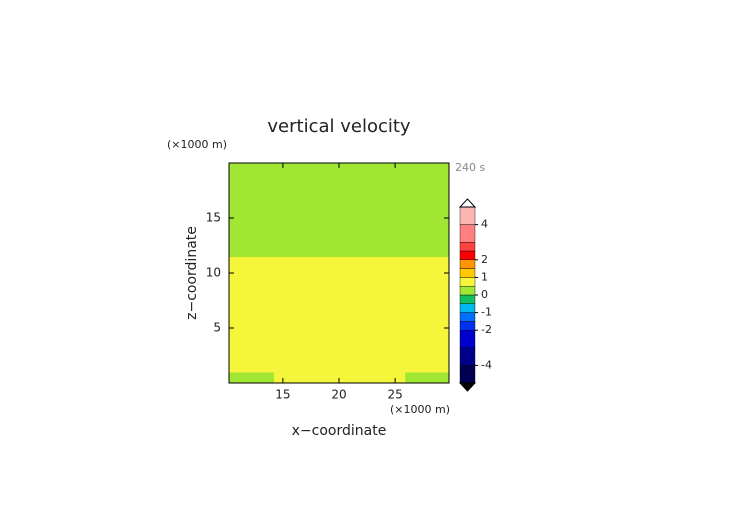 This screenshot has width=752, height=532. What do you see at coordinates (339, 431) in the screenshot?
I see `x-axis-title: x−coordinate` at bounding box center [339, 431].